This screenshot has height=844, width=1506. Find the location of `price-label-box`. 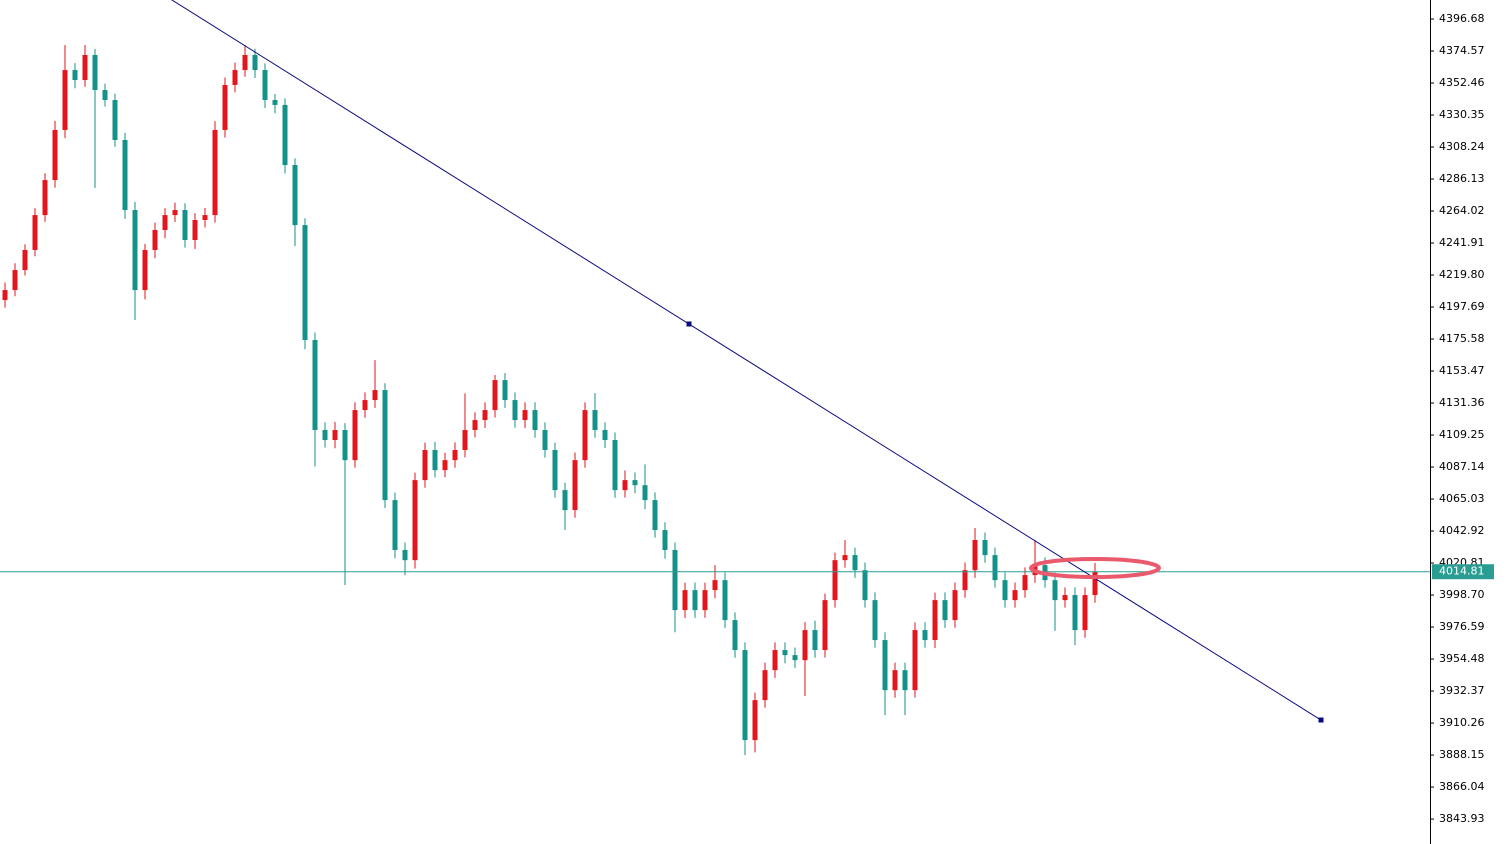

price-label-box is located at coordinates (1463, 572).